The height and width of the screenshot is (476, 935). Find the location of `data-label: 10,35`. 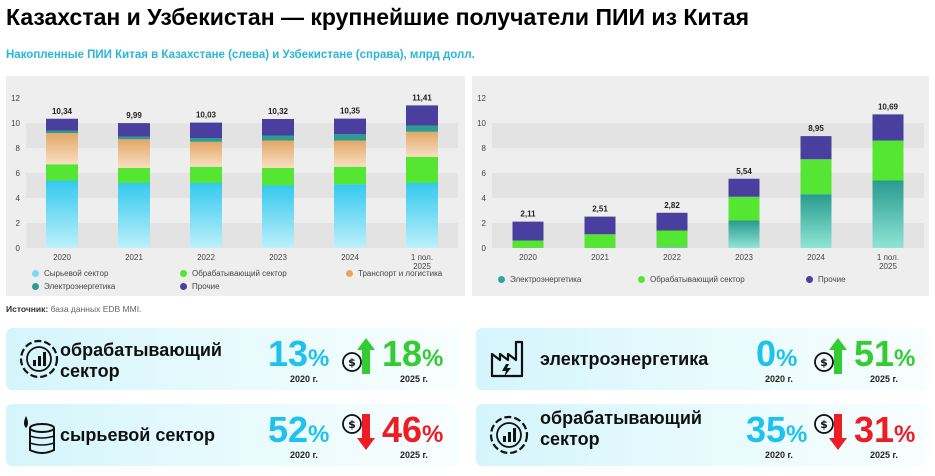

data-label: 10,35 is located at coordinates (350, 111).